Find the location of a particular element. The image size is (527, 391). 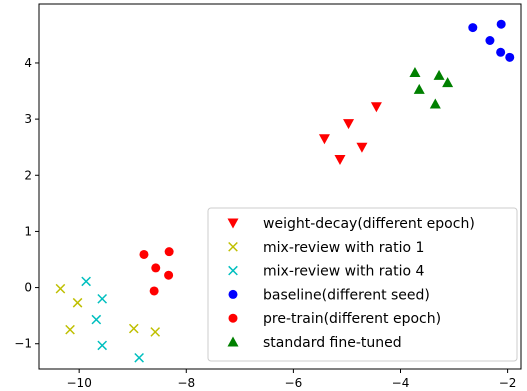

y-tick-label: −1 is located at coordinates (23, 344).